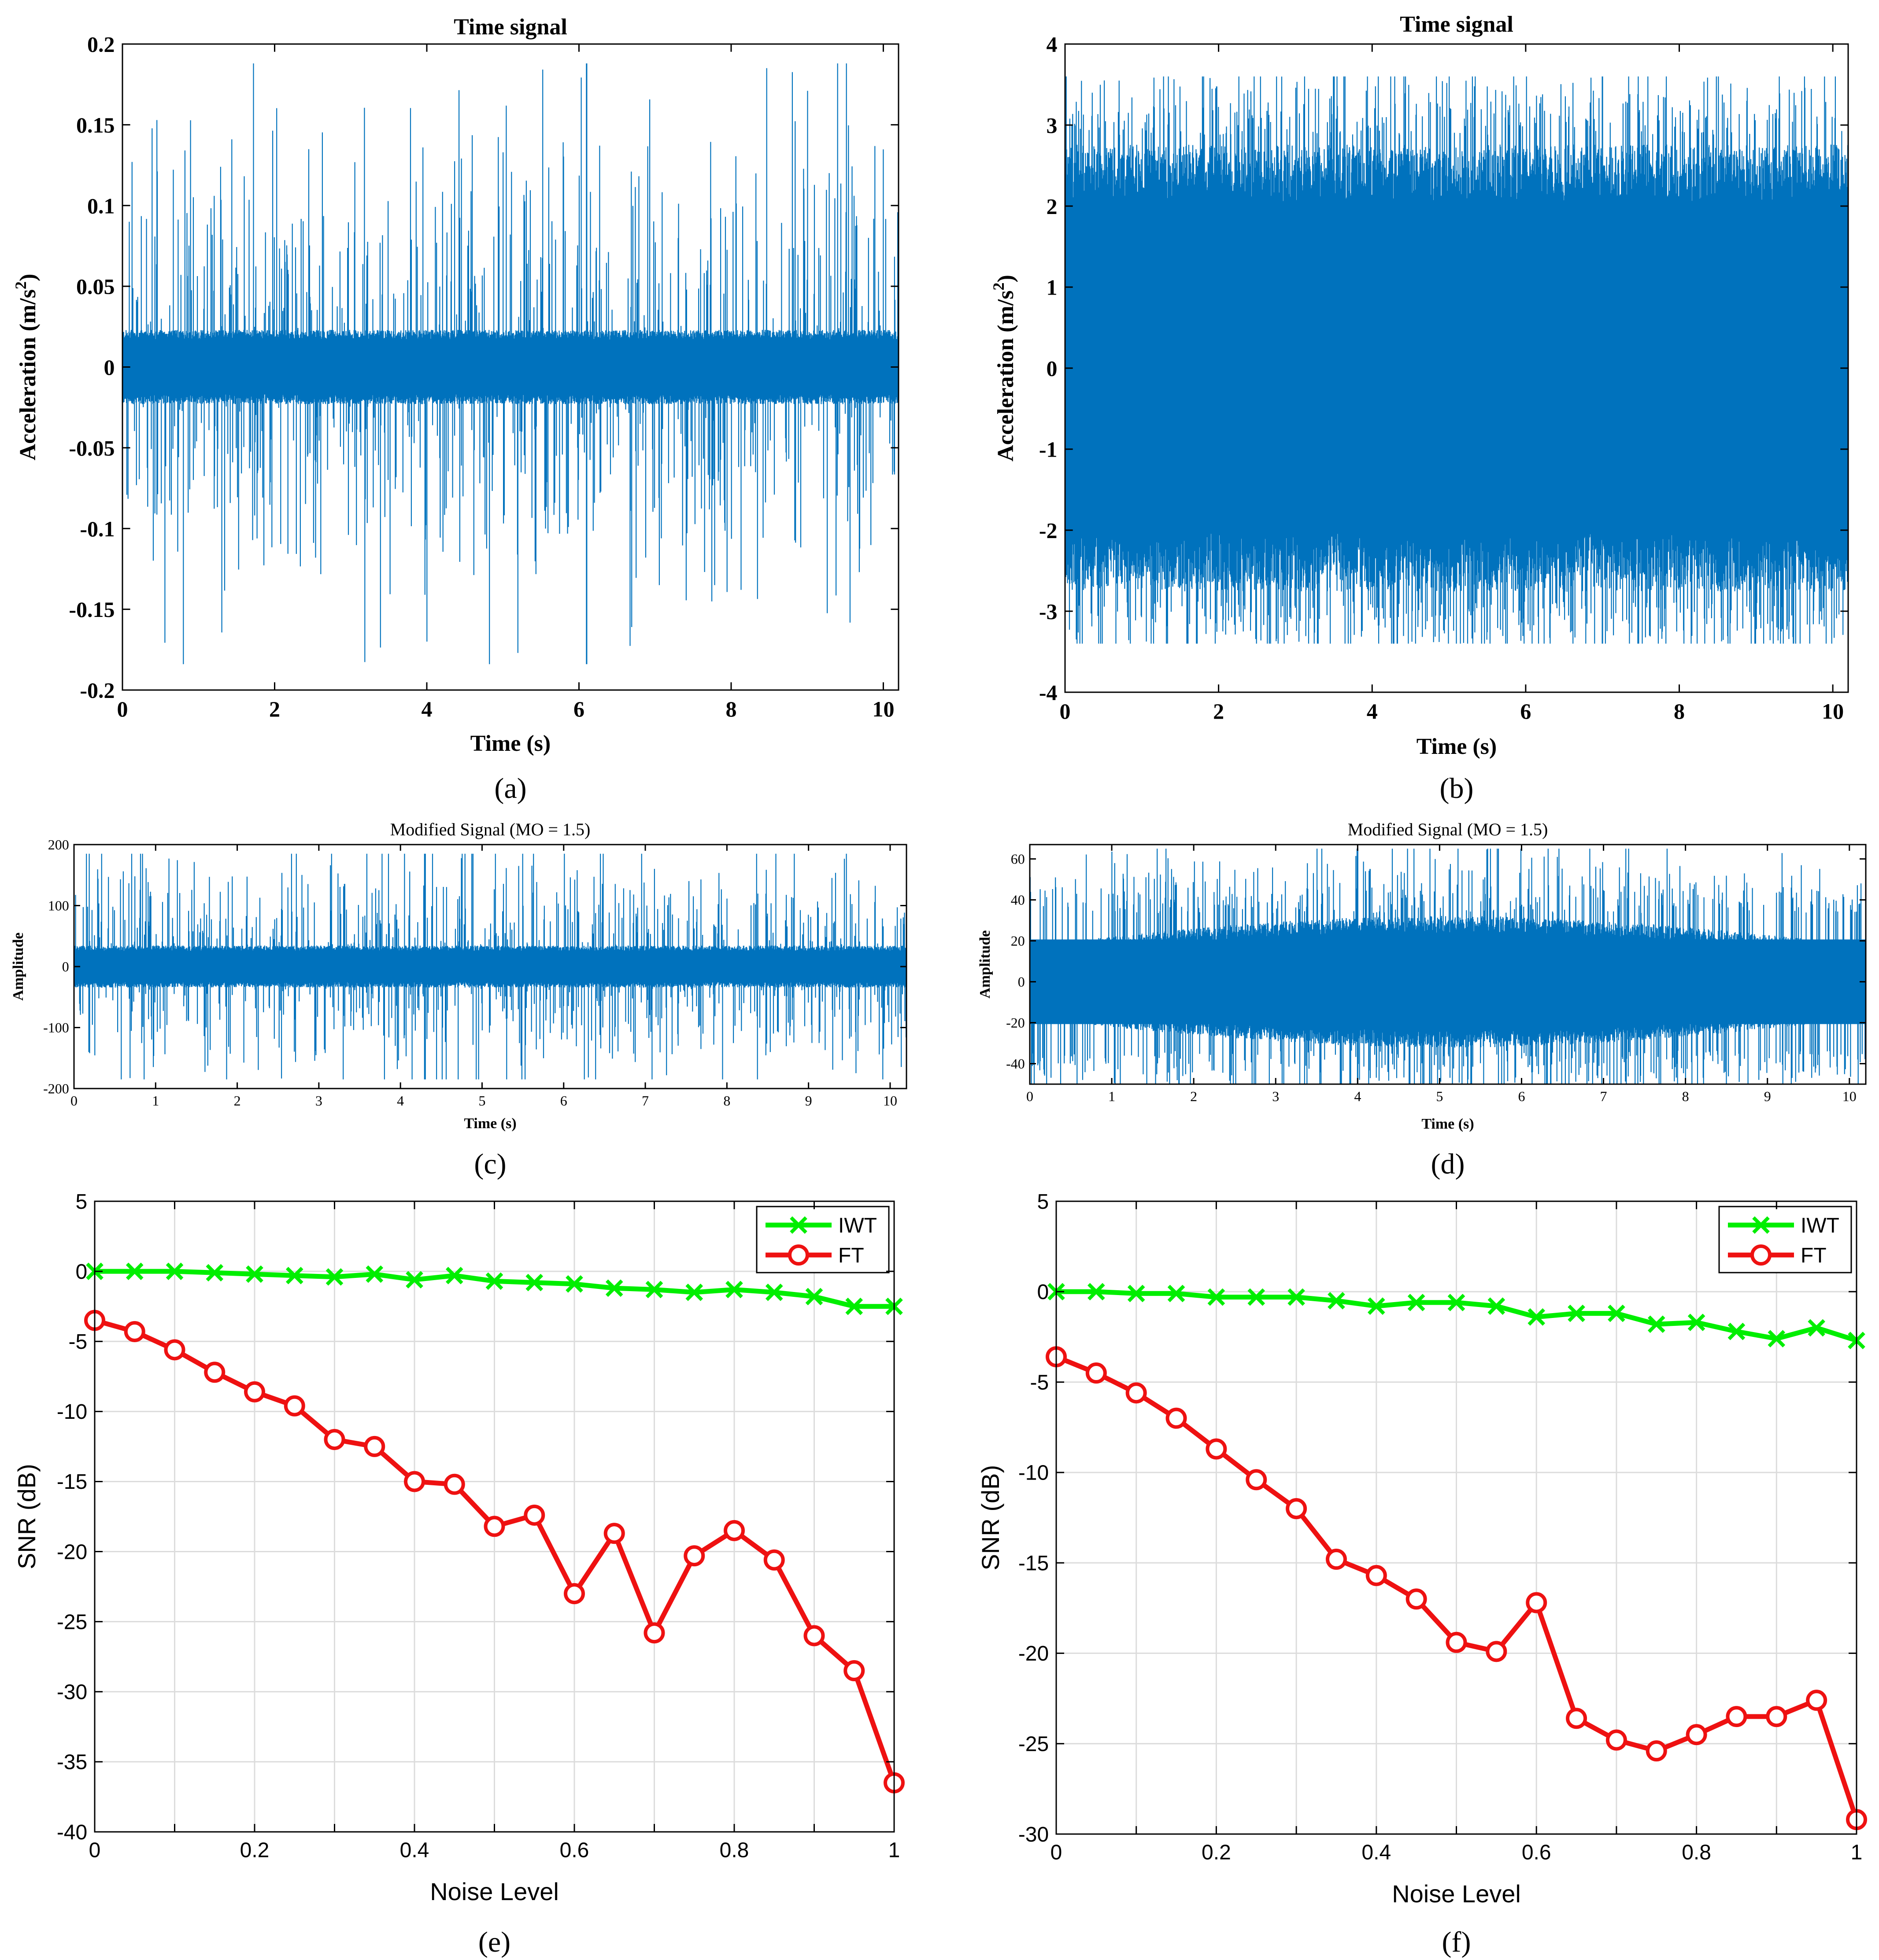  Describe the element at coordinates (494, 1552) in the screenshot. I see `series-ft` at that location.